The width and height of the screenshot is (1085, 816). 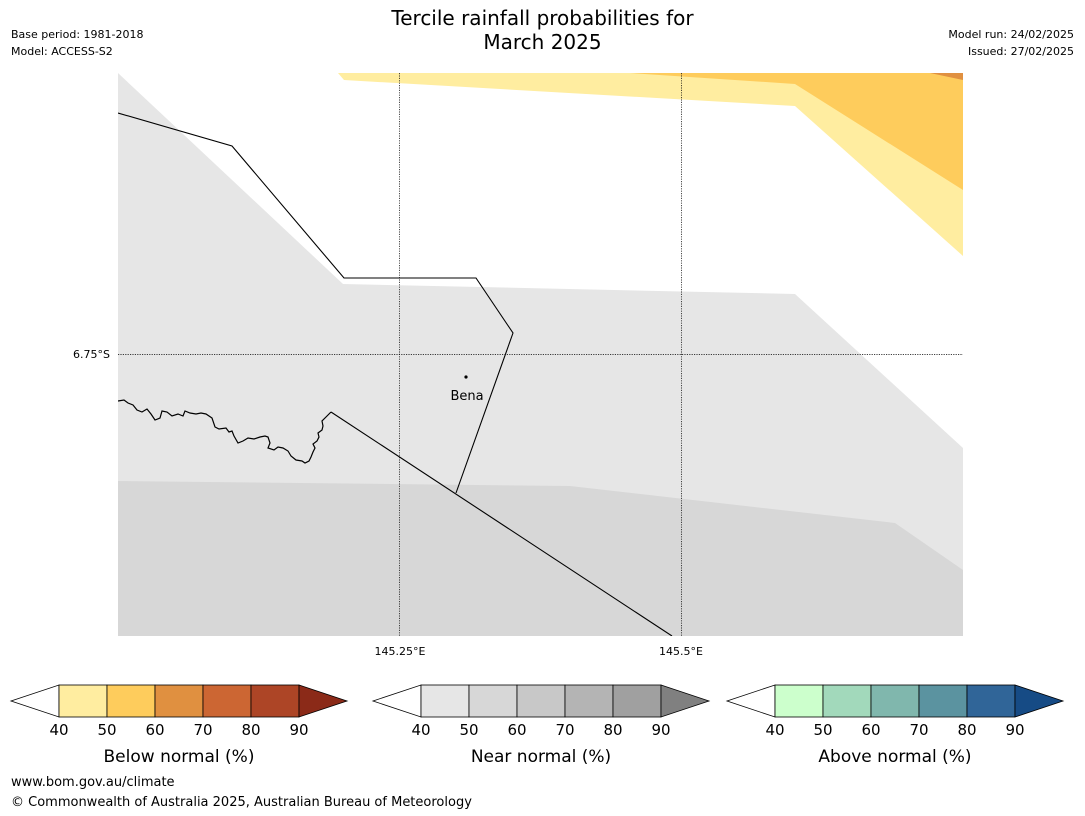 What do you see at coordinates (106, 730) in the screenshot?
I see `legend-below-tick-50: 50` at bounding box center [106, 730].